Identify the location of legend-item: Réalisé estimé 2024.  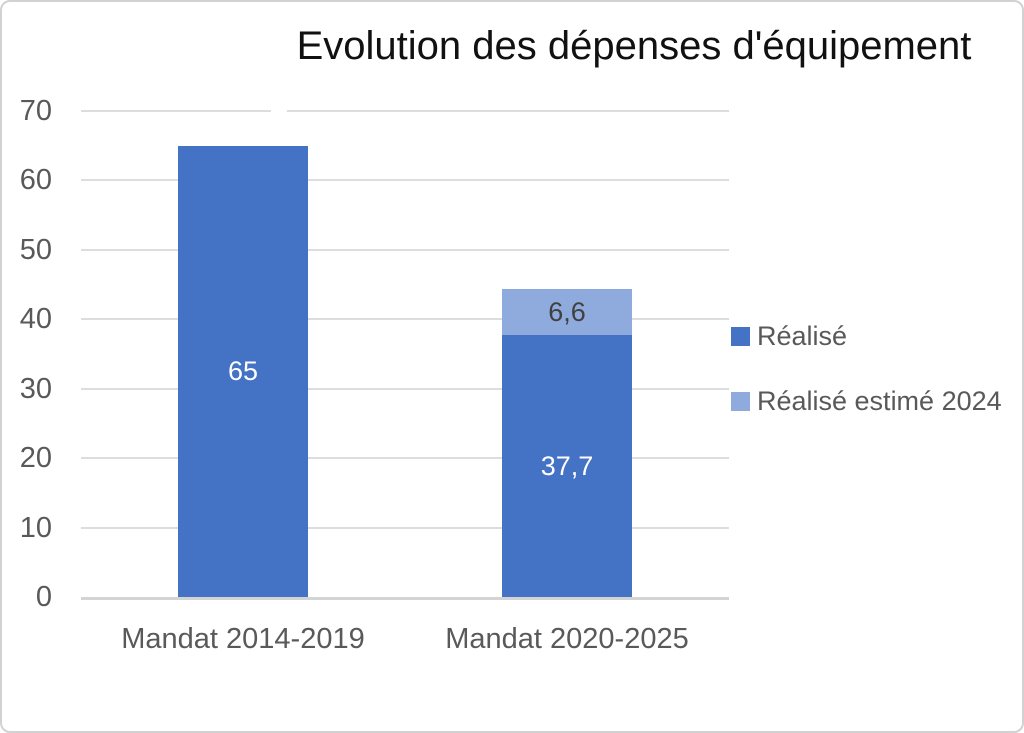
(866, 401).